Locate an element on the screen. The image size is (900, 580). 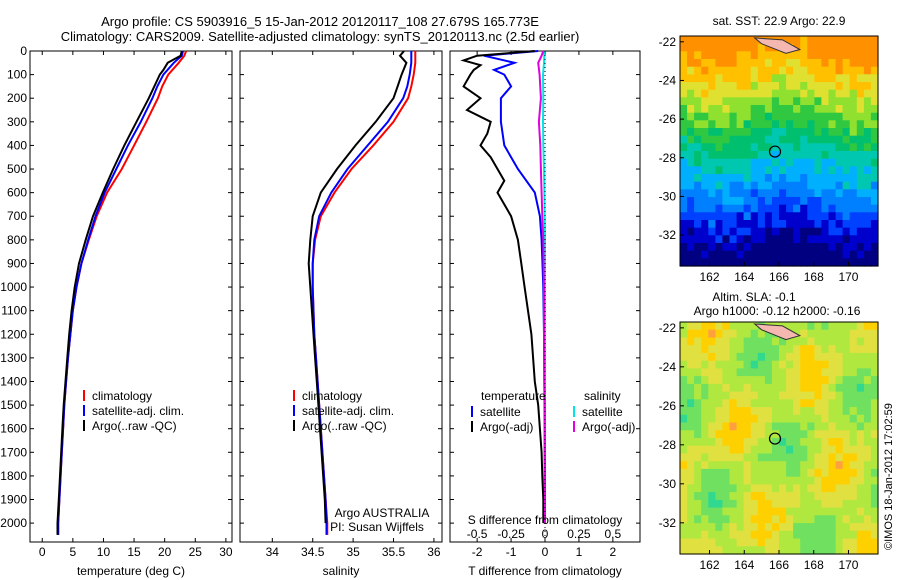
map-x-tick-label: 164 is located at coordinates (744, 277).